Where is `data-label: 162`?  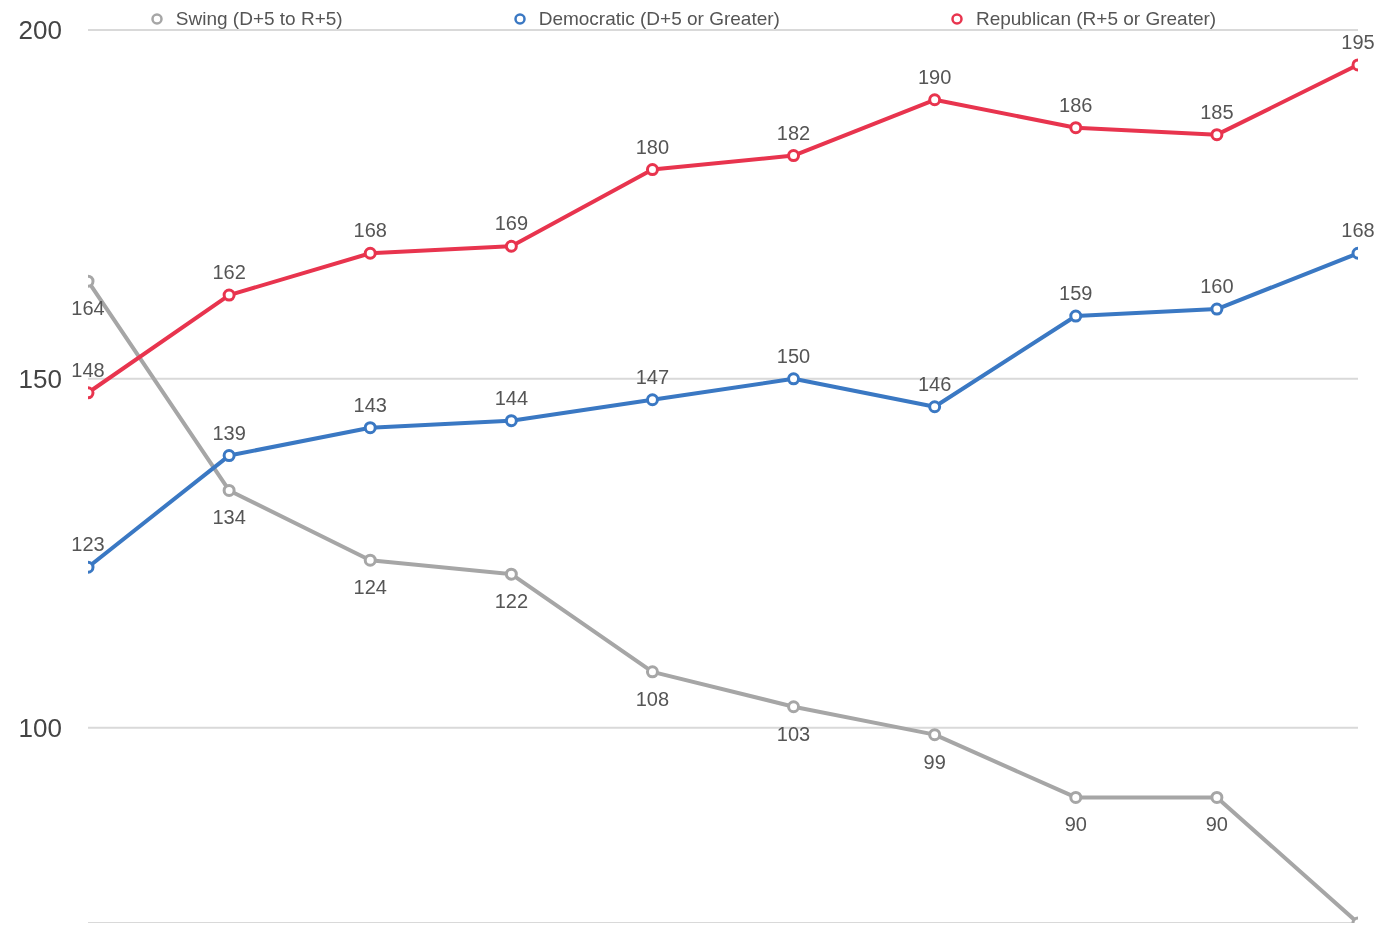 data-label: 162 is located at coordinates (229, 272).